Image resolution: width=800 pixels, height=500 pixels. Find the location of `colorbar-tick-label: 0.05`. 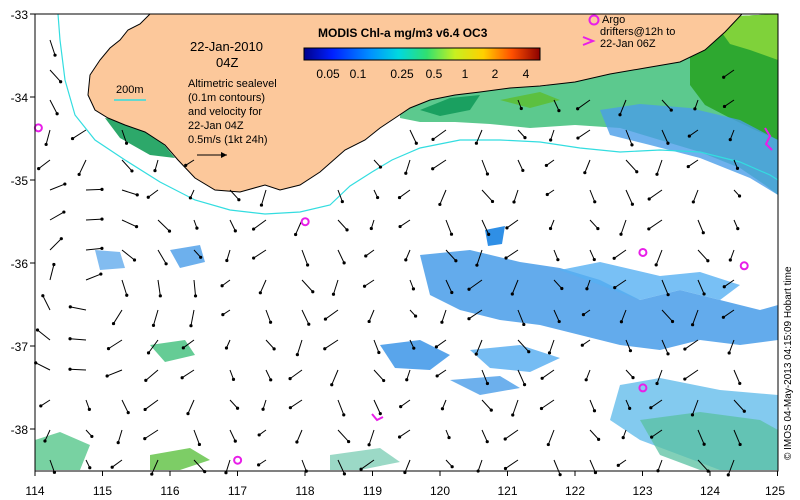

colorbar-tick-label: 0.05 is located at coordinates (328, 74).